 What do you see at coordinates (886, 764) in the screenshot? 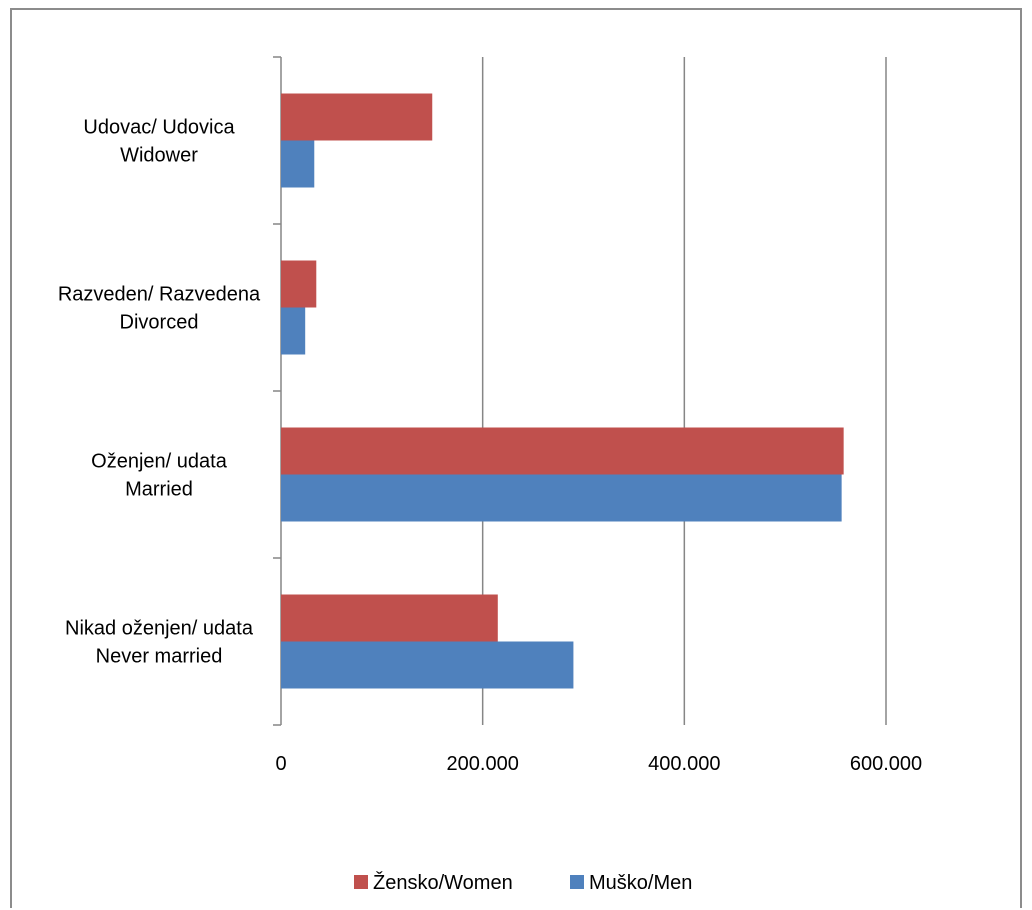
I see `x-tick-label-3: 600.000` at bounding box center [886, 764].